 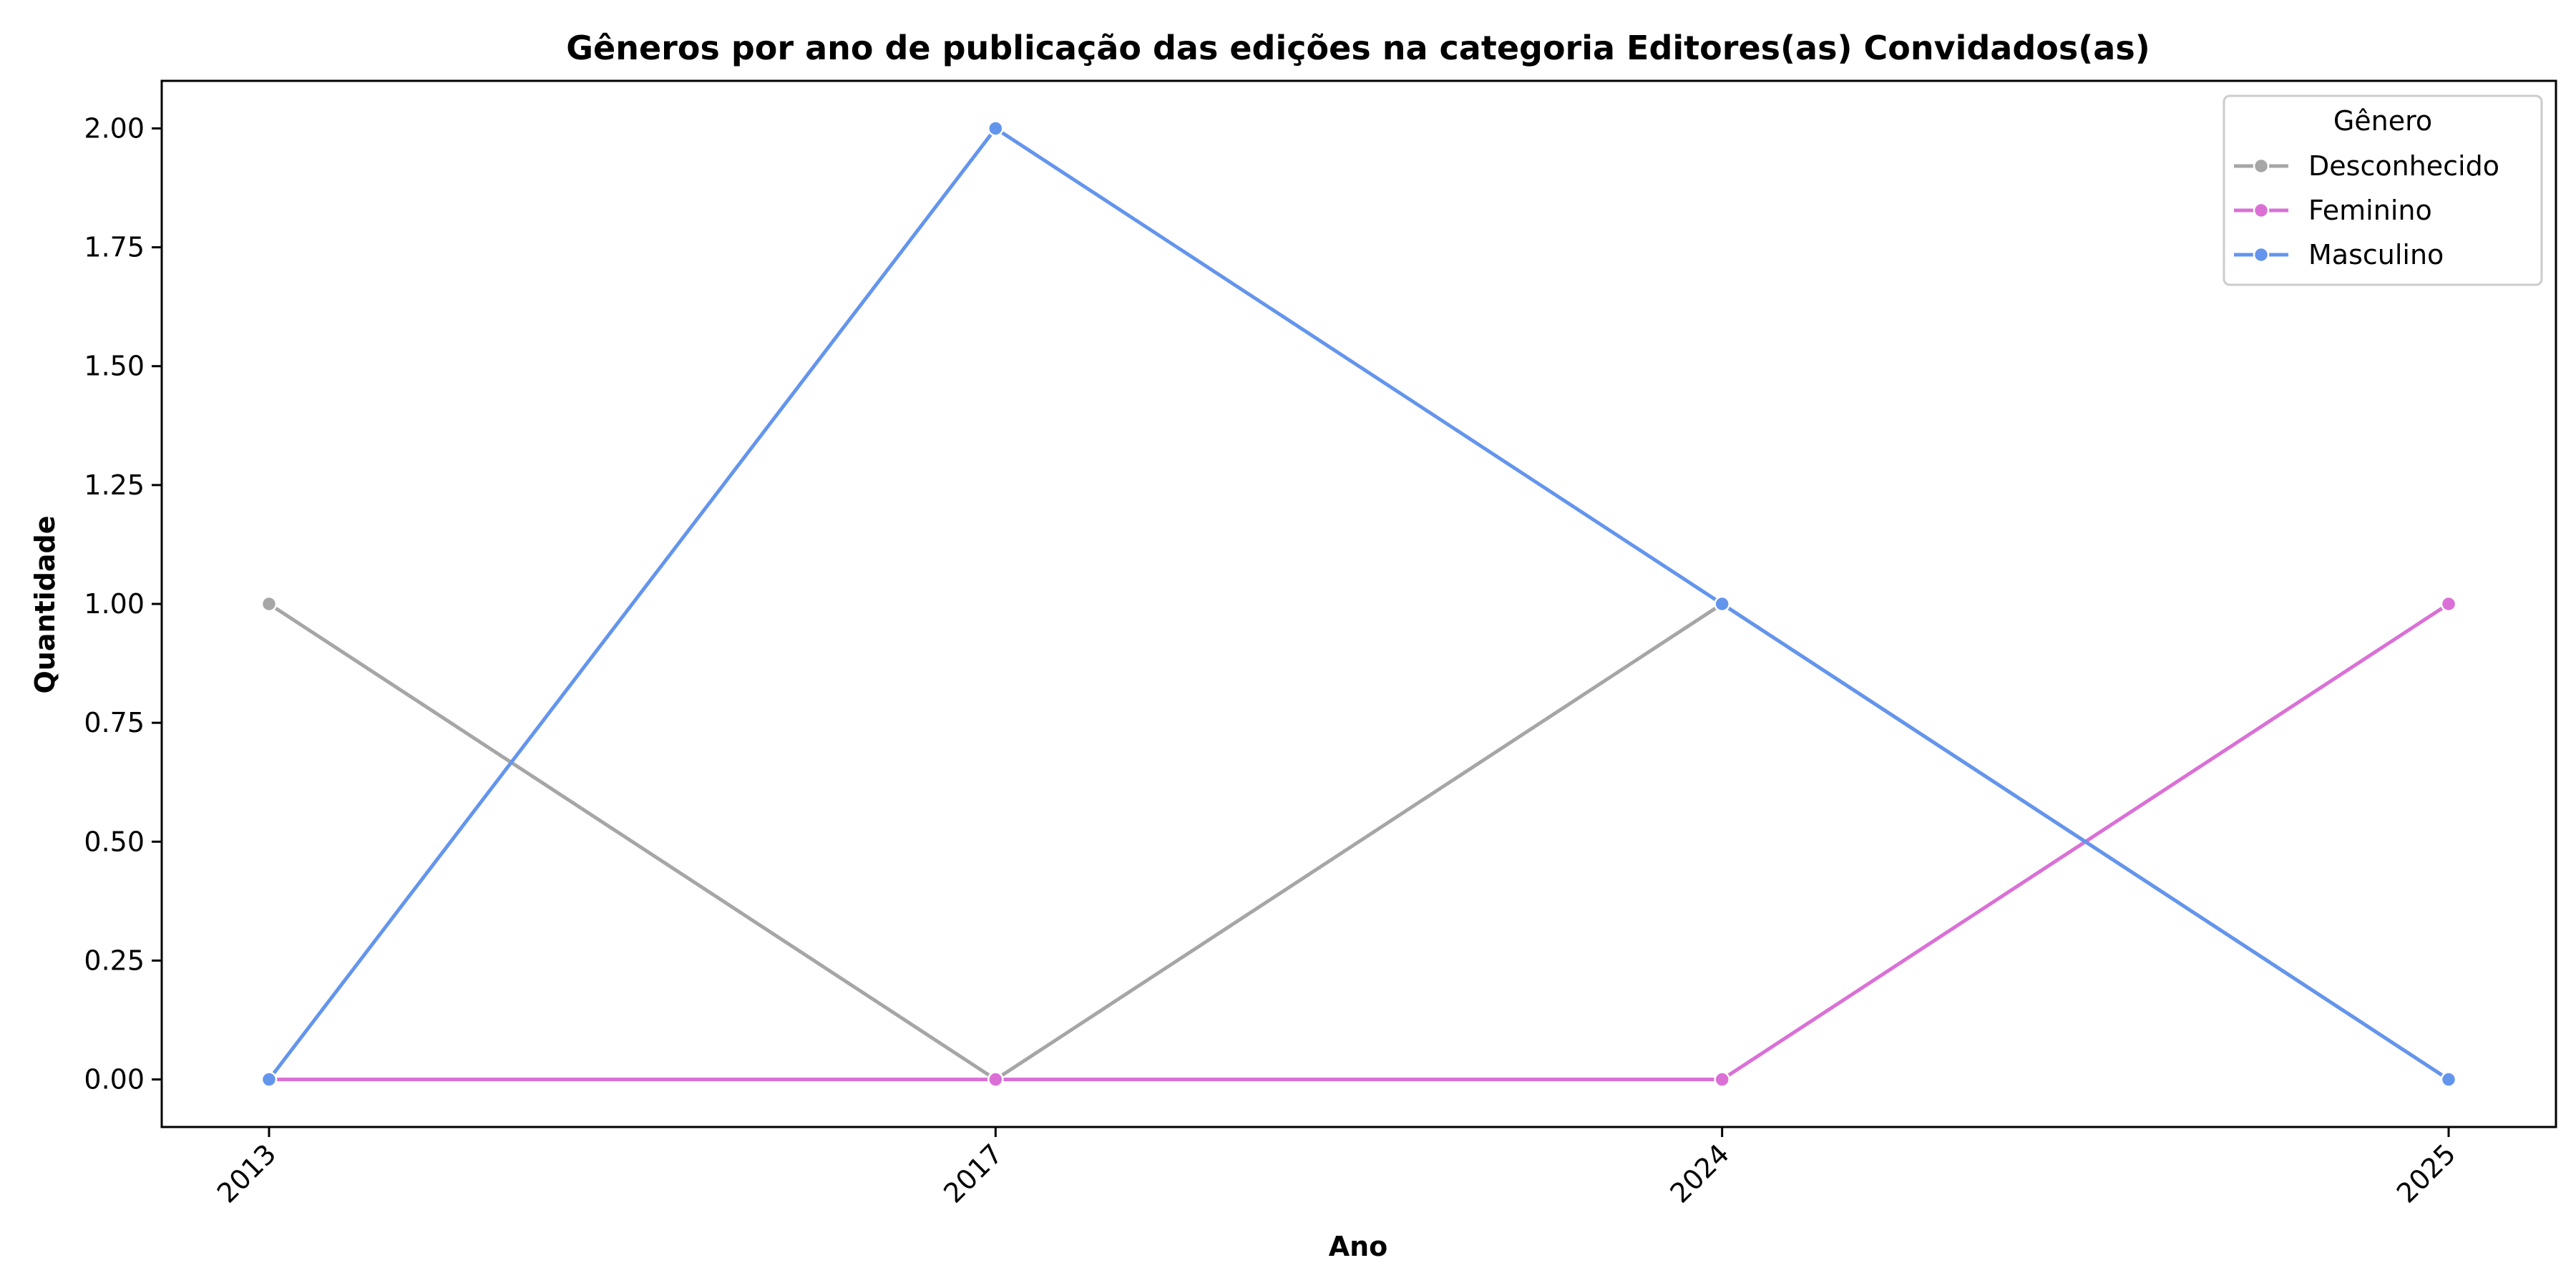 I want to click on y-tick-label: 0.50, so click(x=114, y=841).